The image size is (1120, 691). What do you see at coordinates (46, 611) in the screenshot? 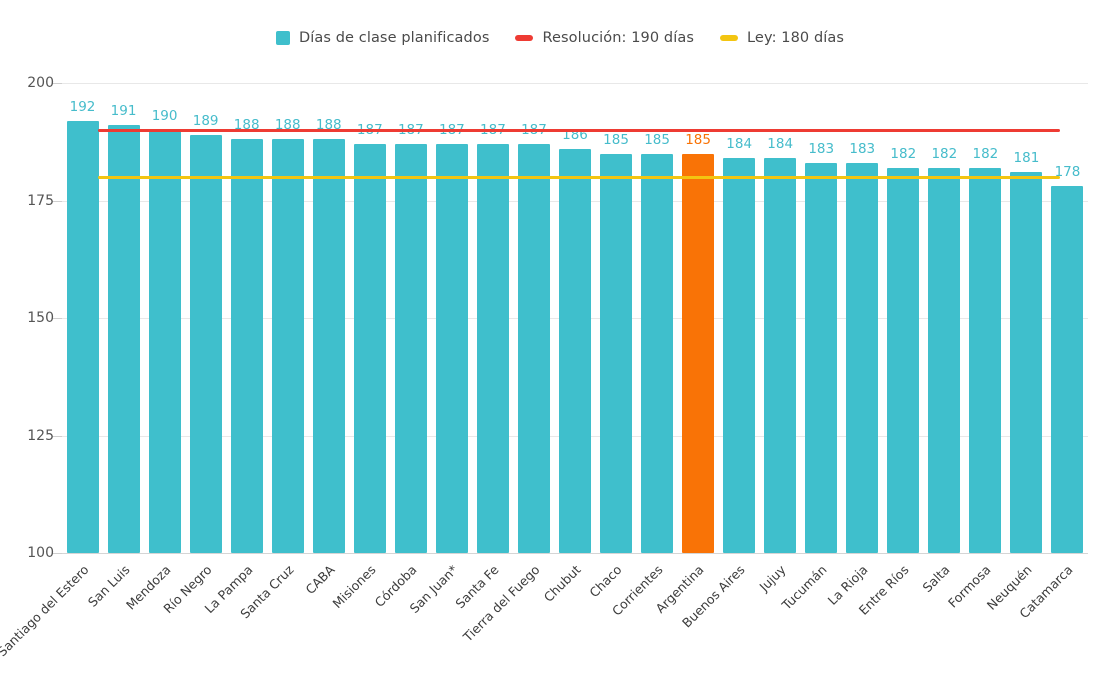
I see `x-axis-tick-label: Santiago del Estero` at bounding box center [46, 611].